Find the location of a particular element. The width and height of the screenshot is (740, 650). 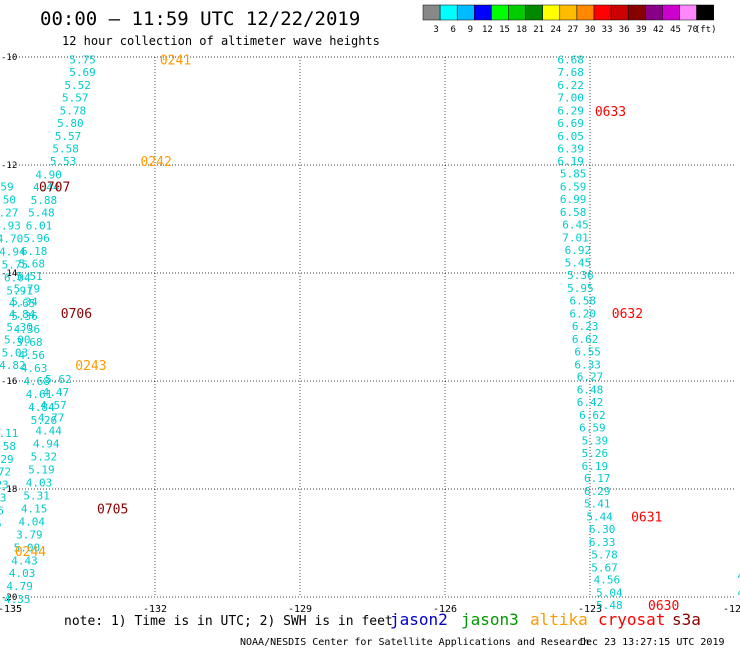

satellite-legend-item: jason3 is located at coordinates (490, 619).